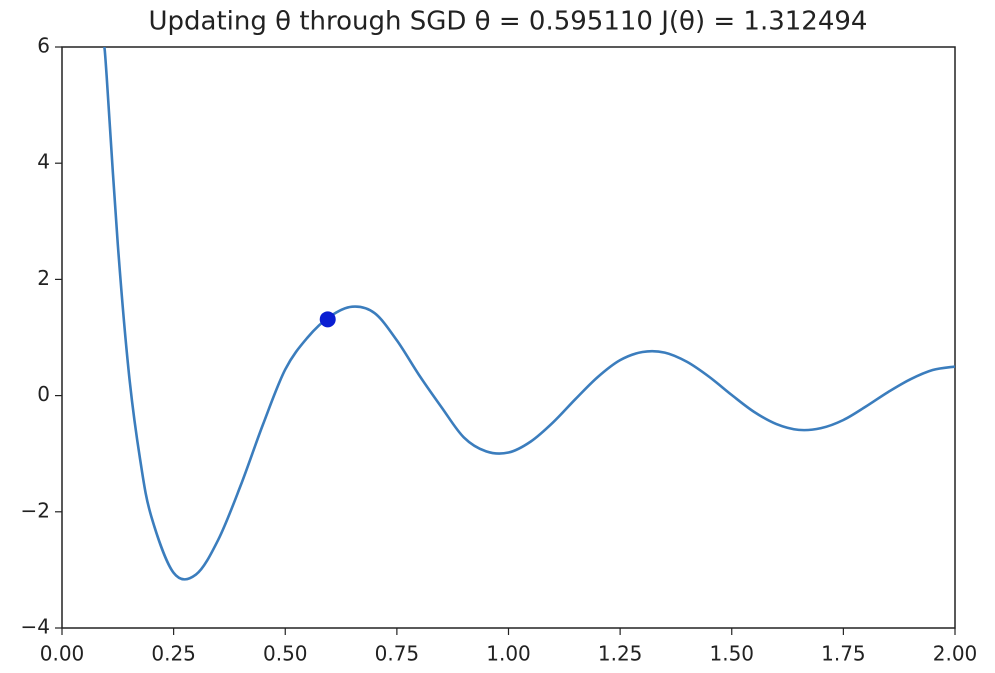  I want to click on y-tick-label: −2, so click(35, 510).